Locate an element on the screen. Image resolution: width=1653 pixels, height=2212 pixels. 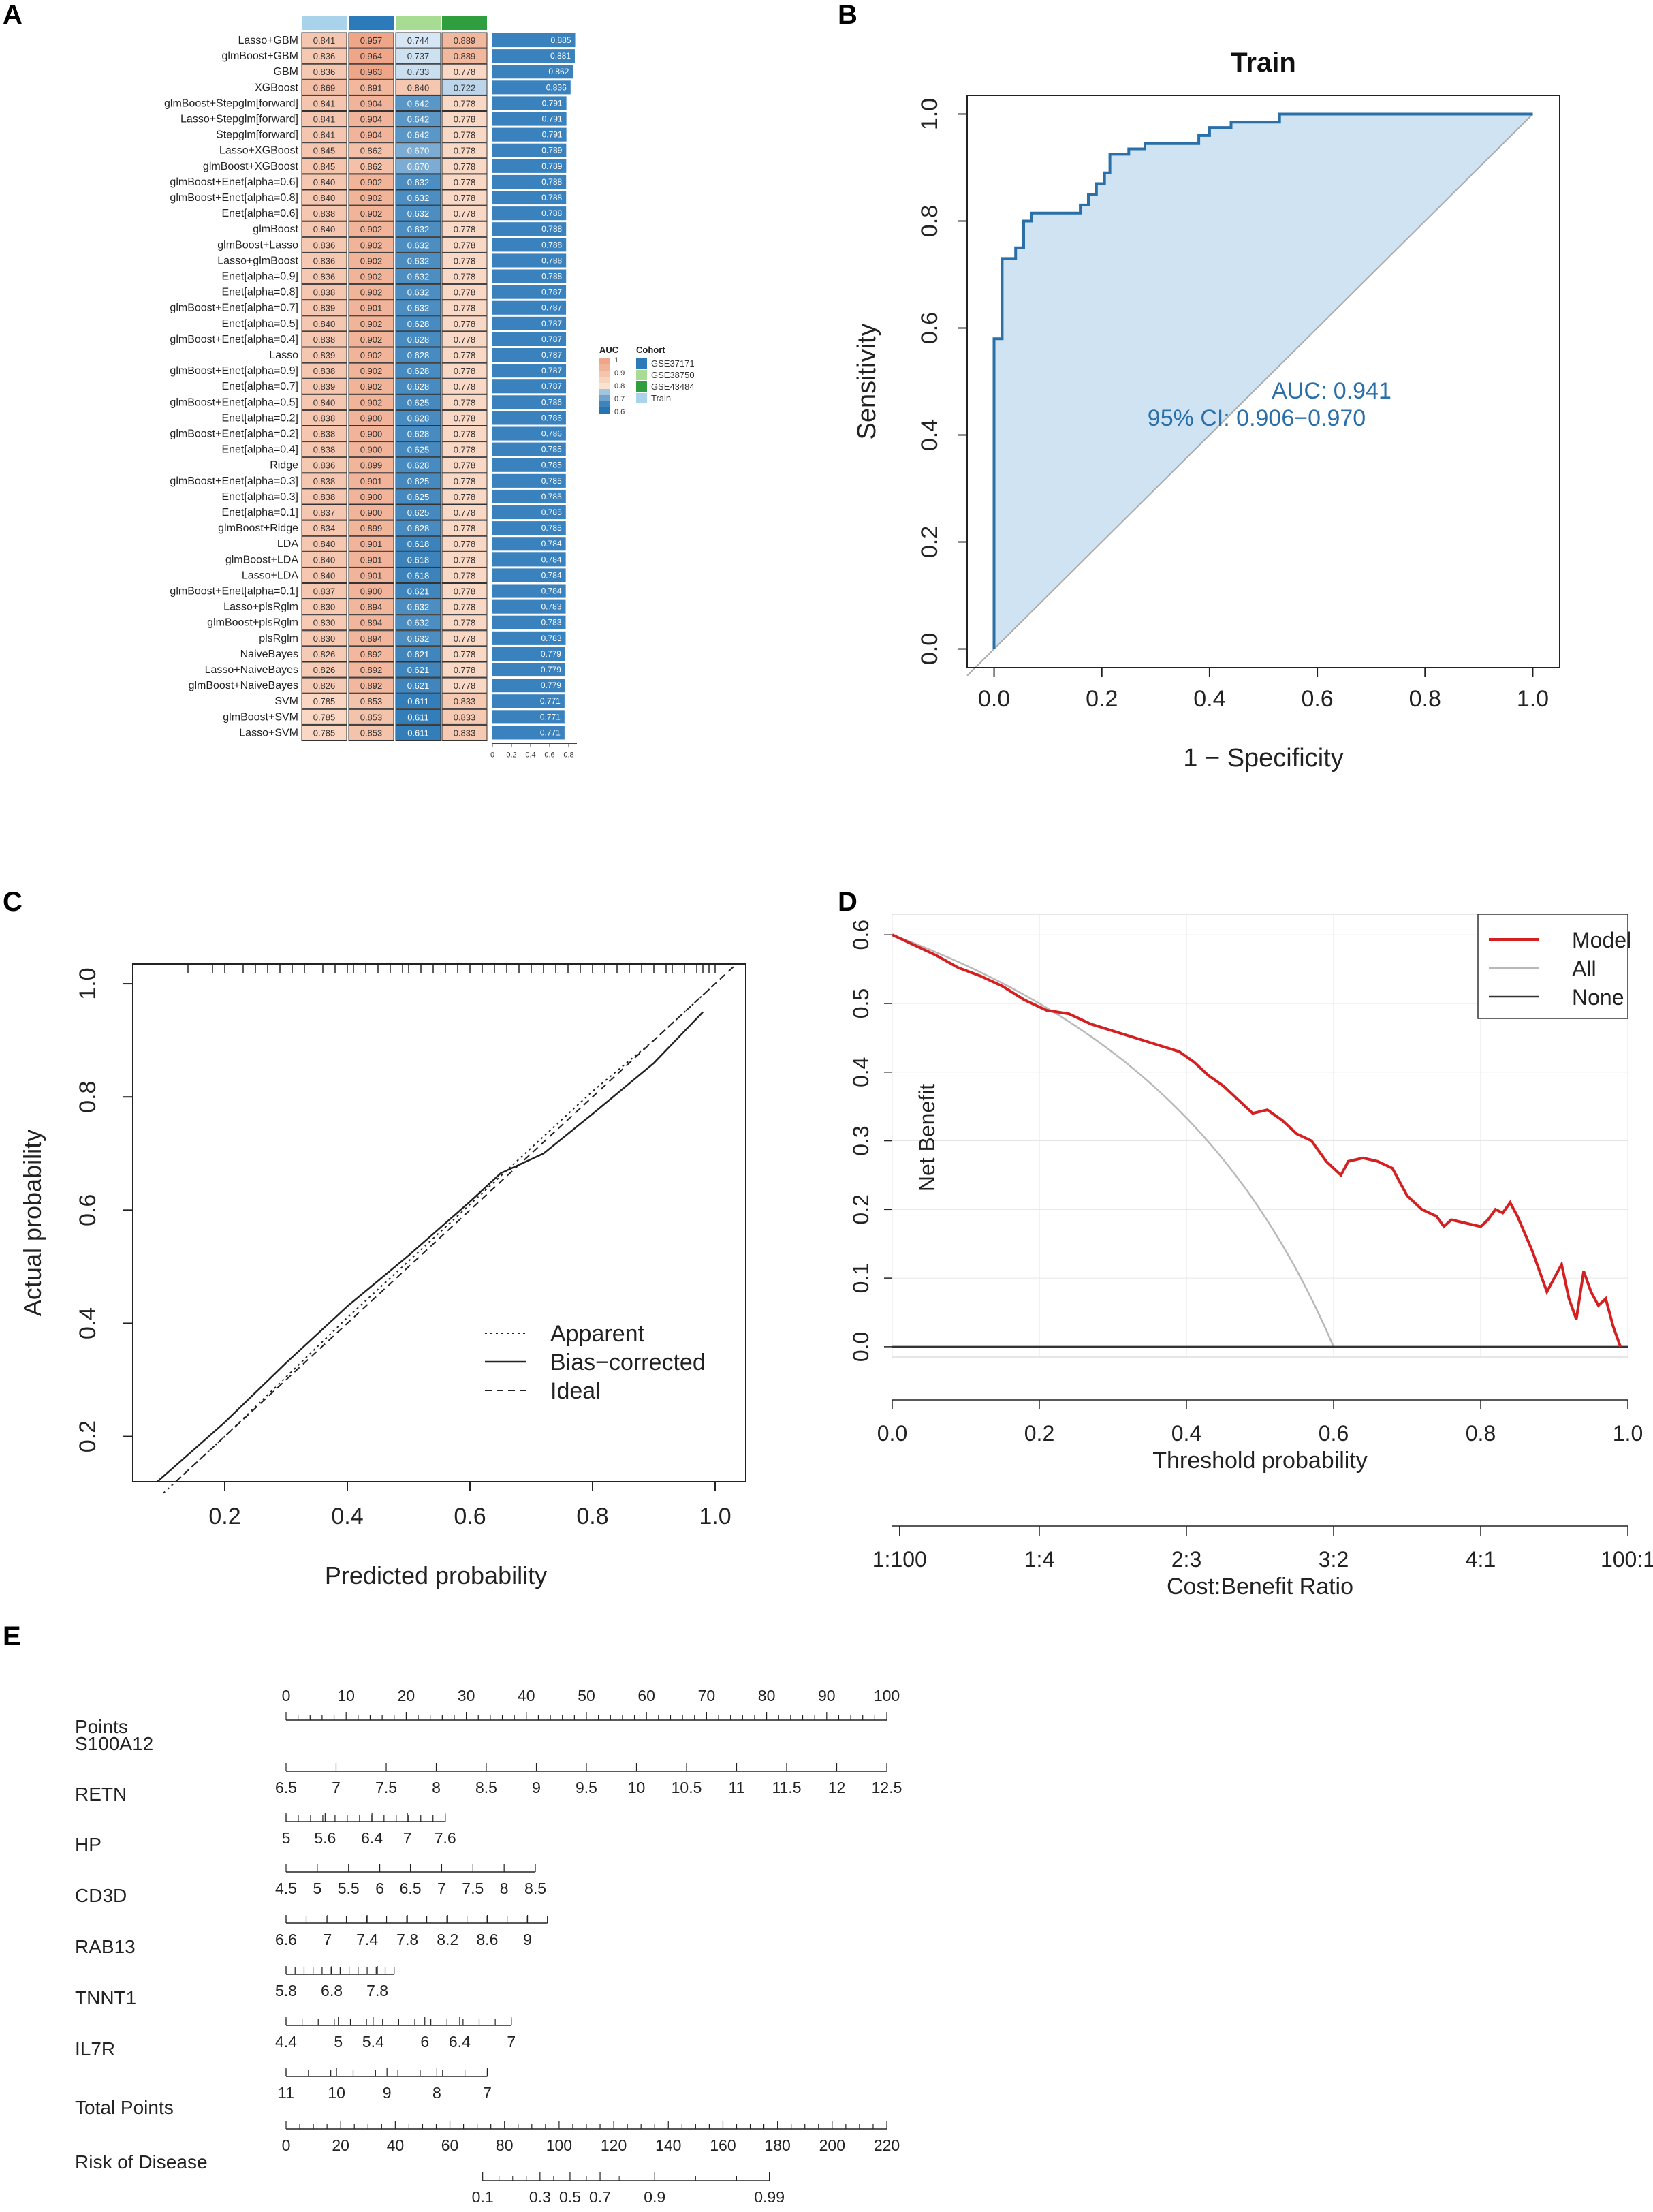
nomogram-tick-label: 10 is located at coordinates (346, 1695).